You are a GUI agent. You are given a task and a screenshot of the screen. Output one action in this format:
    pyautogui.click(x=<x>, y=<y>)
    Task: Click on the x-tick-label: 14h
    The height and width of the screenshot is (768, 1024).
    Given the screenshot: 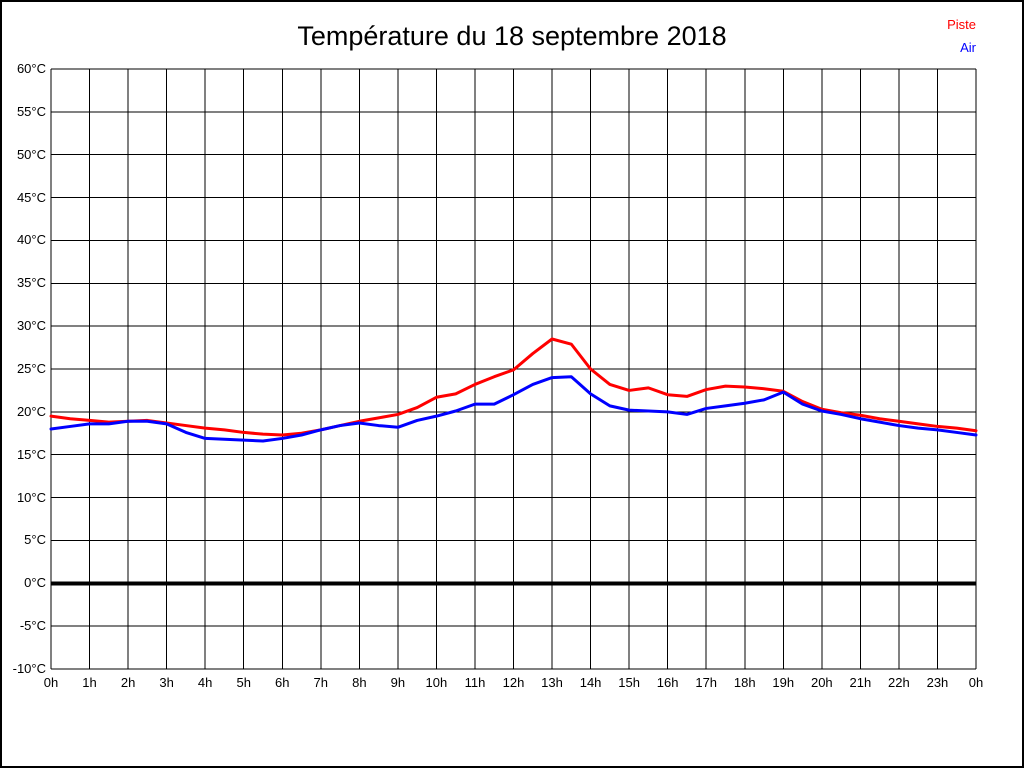 What is the action you would take?
    pyautogui.click(x=590, y=682)
    